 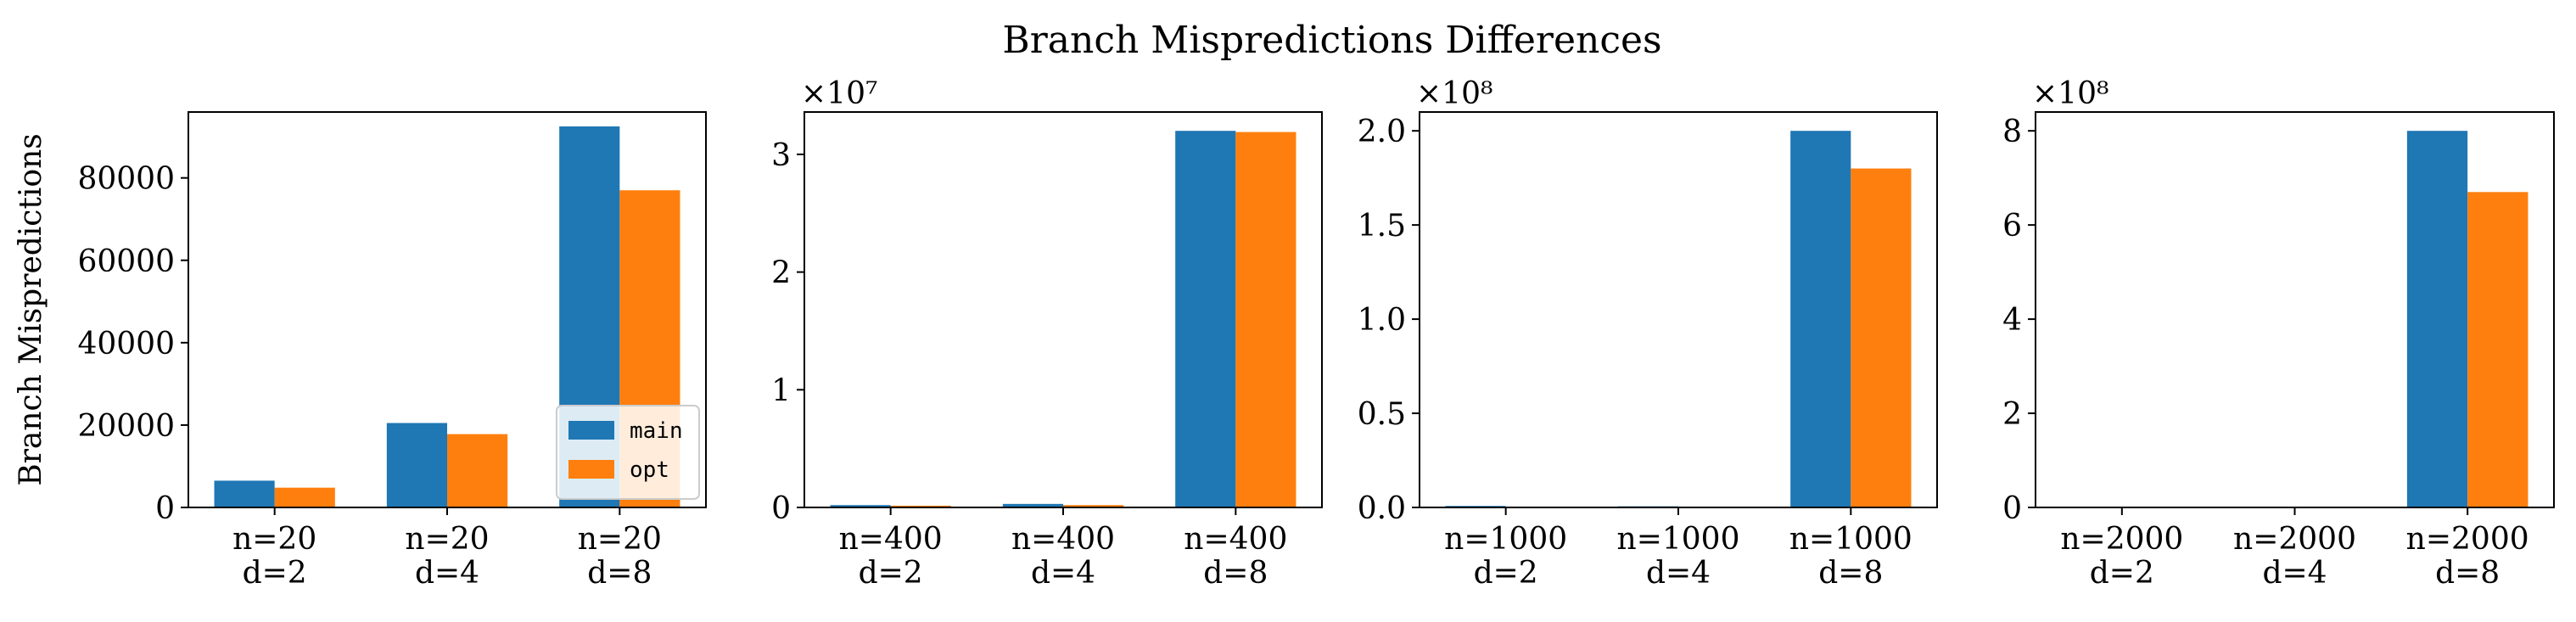 What do you see at coordinates (1382, 227) in the screenshot?
I see `y-tick-label: 1.5` at bounding box center [1382, 227].